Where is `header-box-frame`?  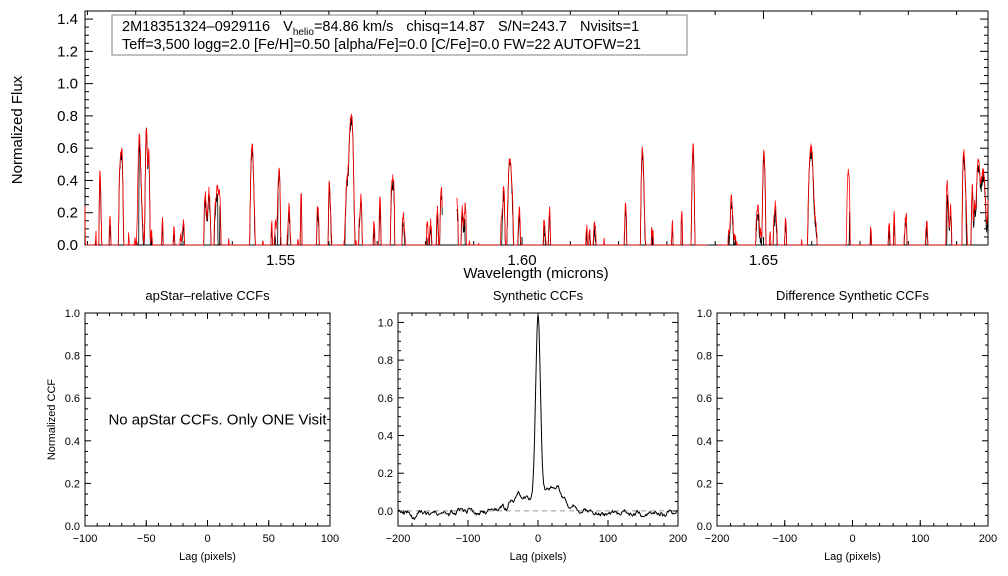
header-box-frame is located at coordinates (399, 35).